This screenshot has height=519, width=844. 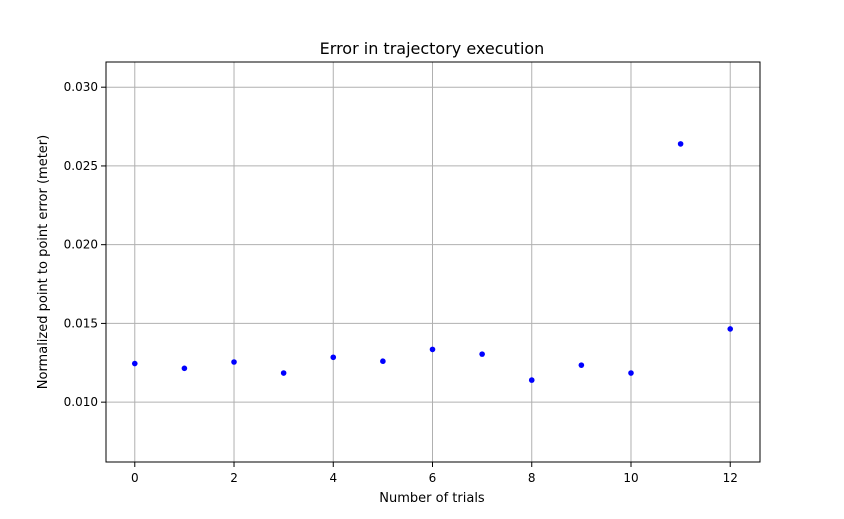 What do you see at coordinates (81, 166) in the screenshot?
I see `y-tick-label: 0.025` at bounding box center [81, 166].